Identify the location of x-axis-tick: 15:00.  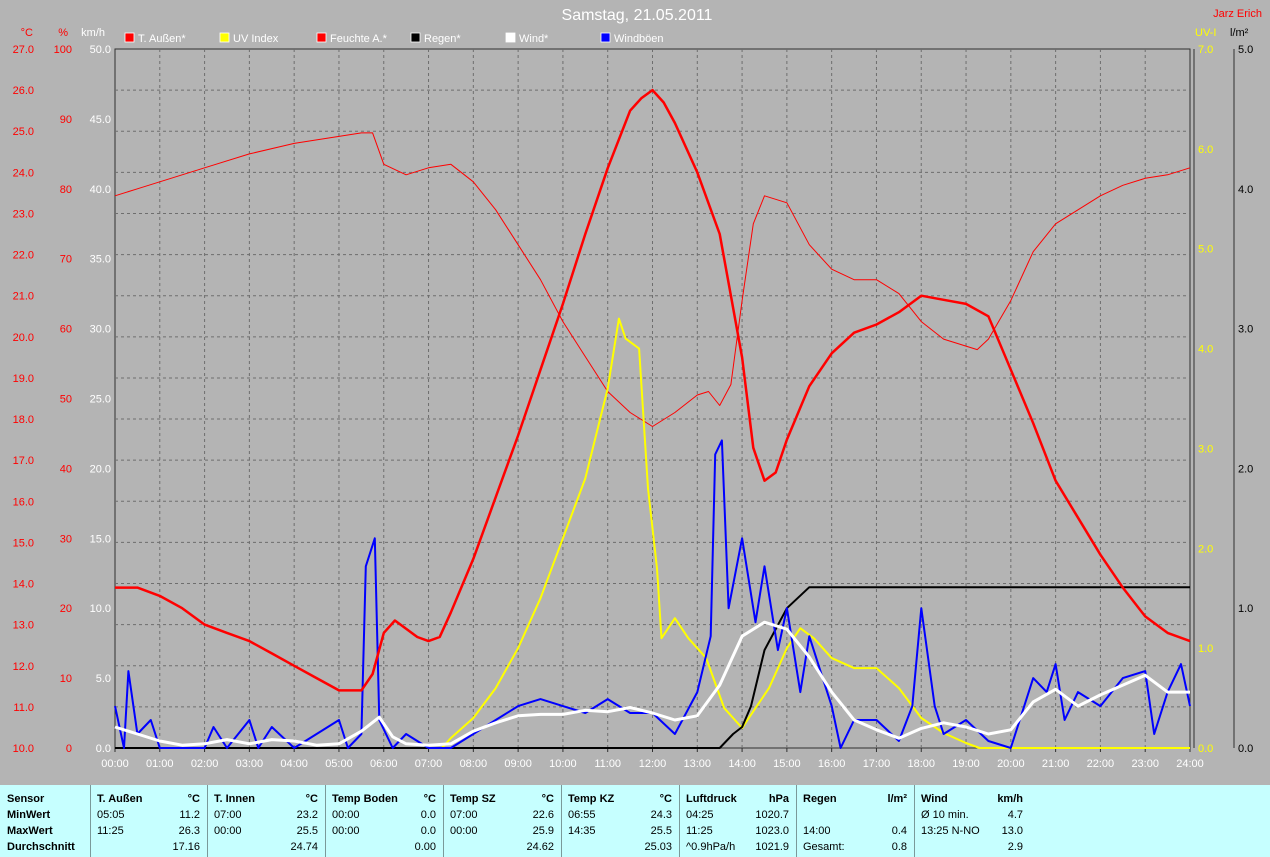
(787, 764).